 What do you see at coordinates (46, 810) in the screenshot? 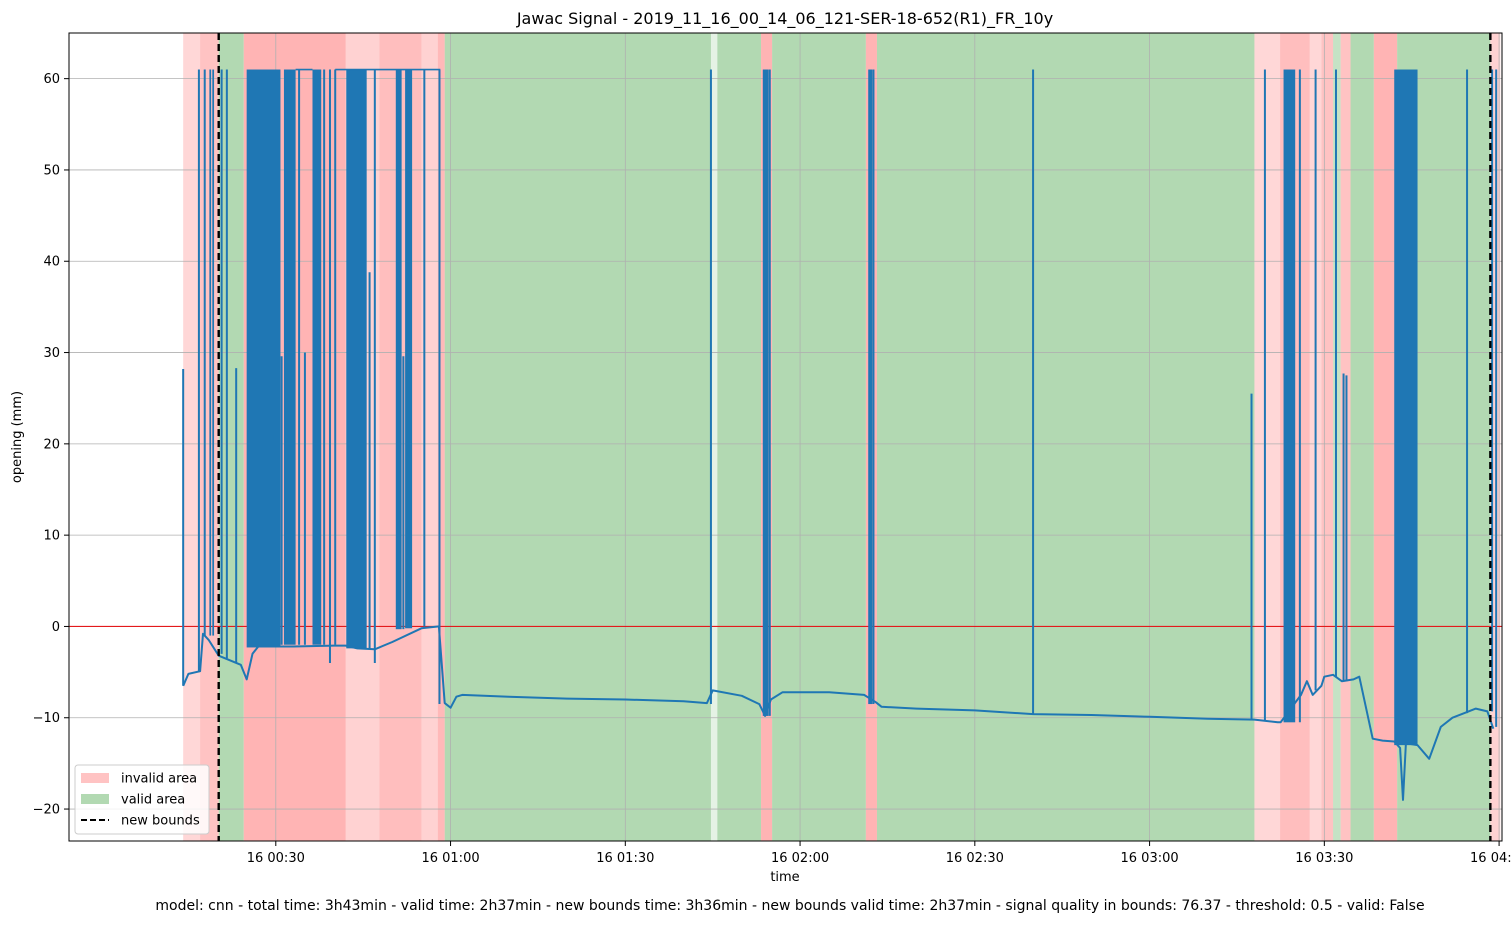
I see `y-tick-label: −20` at bounding box center [46, 810].